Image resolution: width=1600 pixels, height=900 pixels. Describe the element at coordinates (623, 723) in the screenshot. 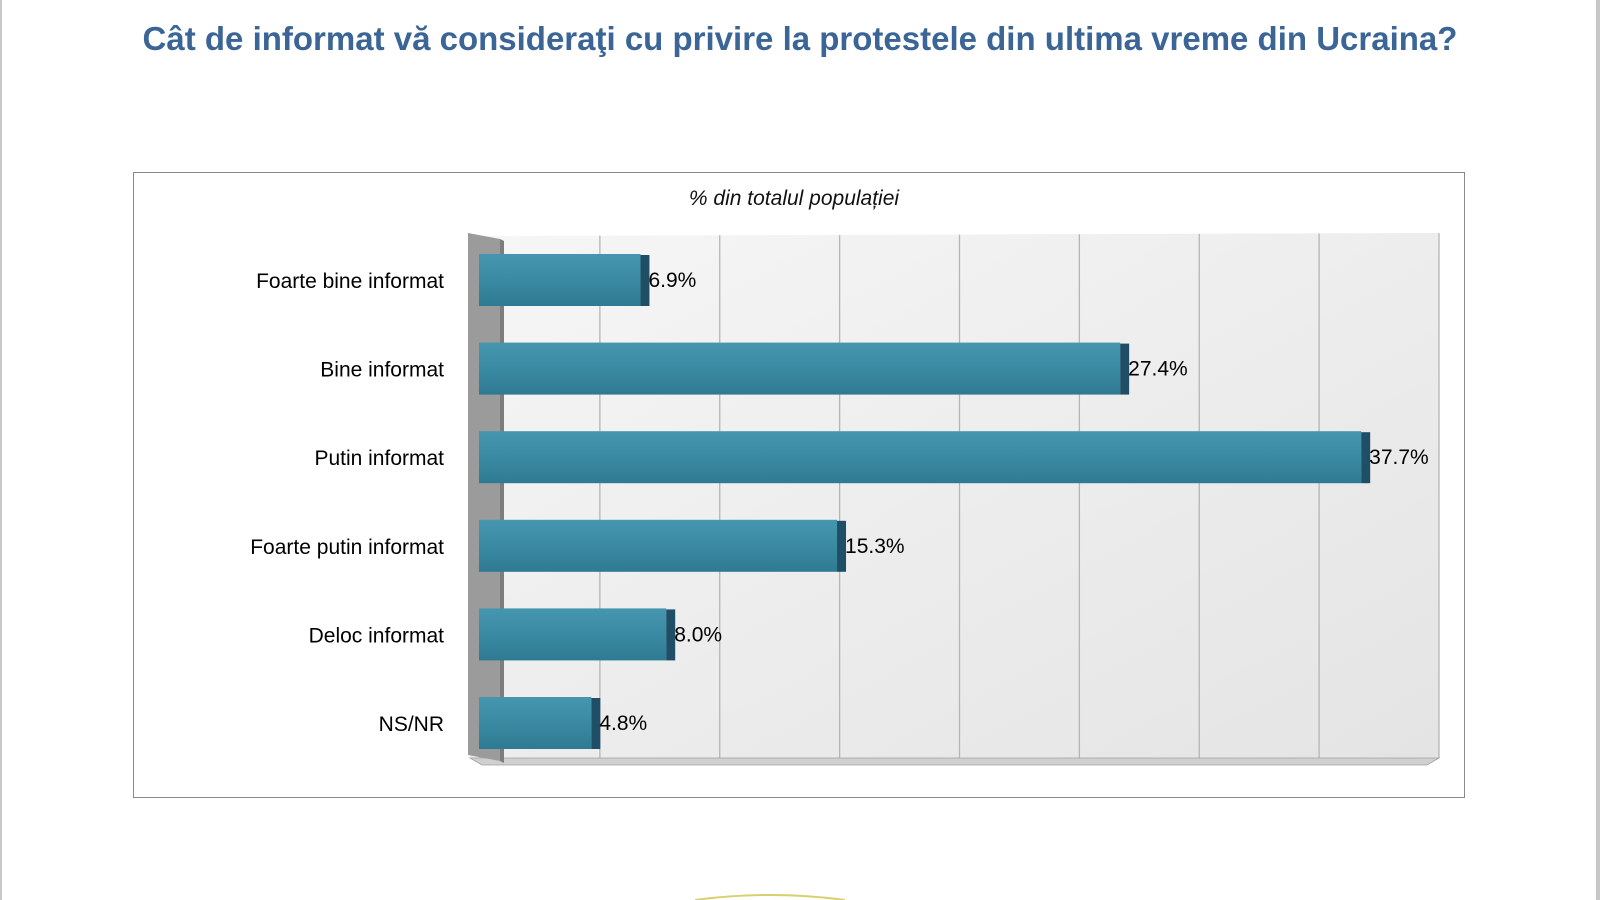

I see `data-label: 4.8%` at that location.